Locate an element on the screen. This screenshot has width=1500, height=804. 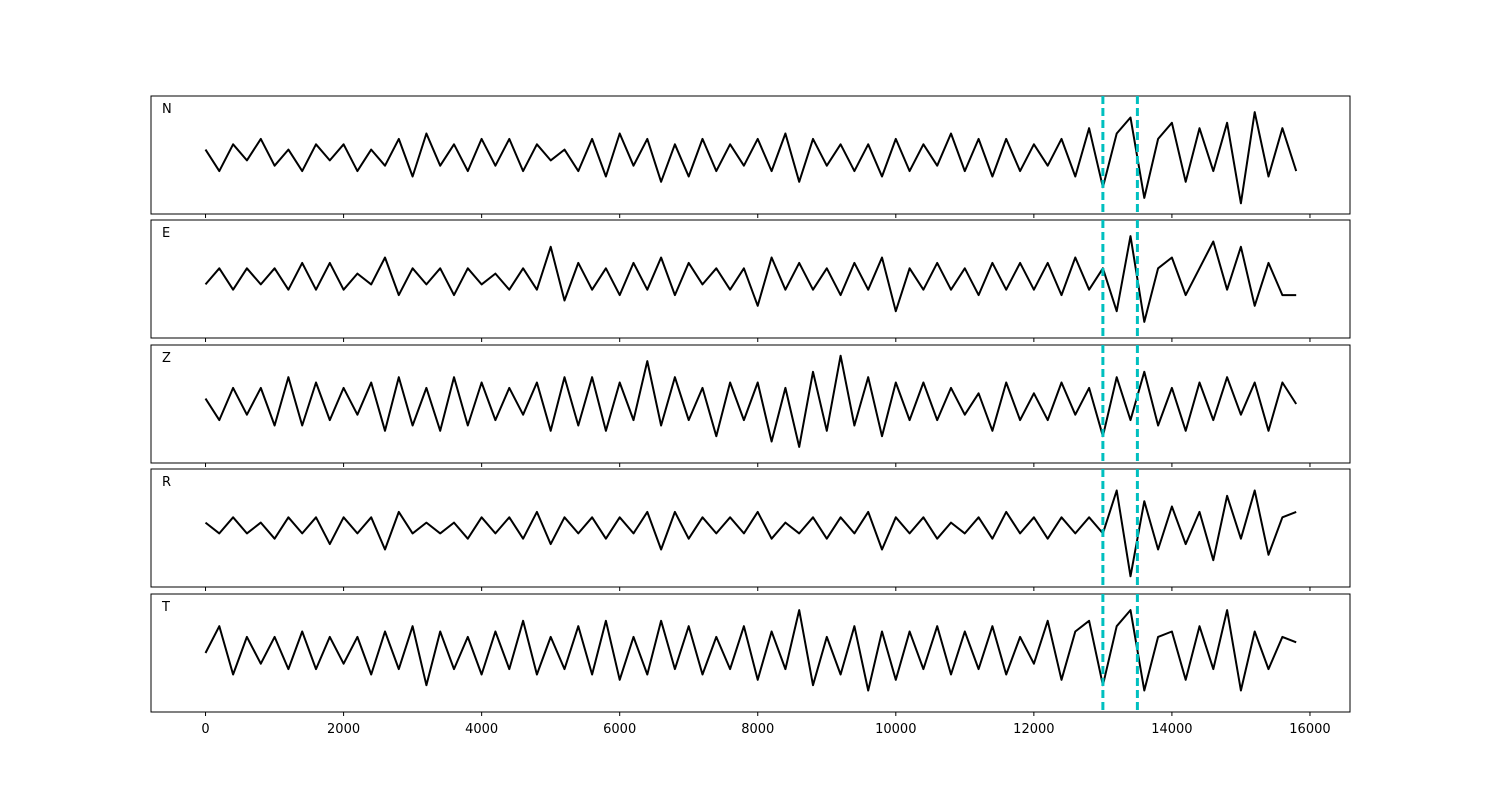
x-tick-label: 8000 is located at coordinates (757, 729).